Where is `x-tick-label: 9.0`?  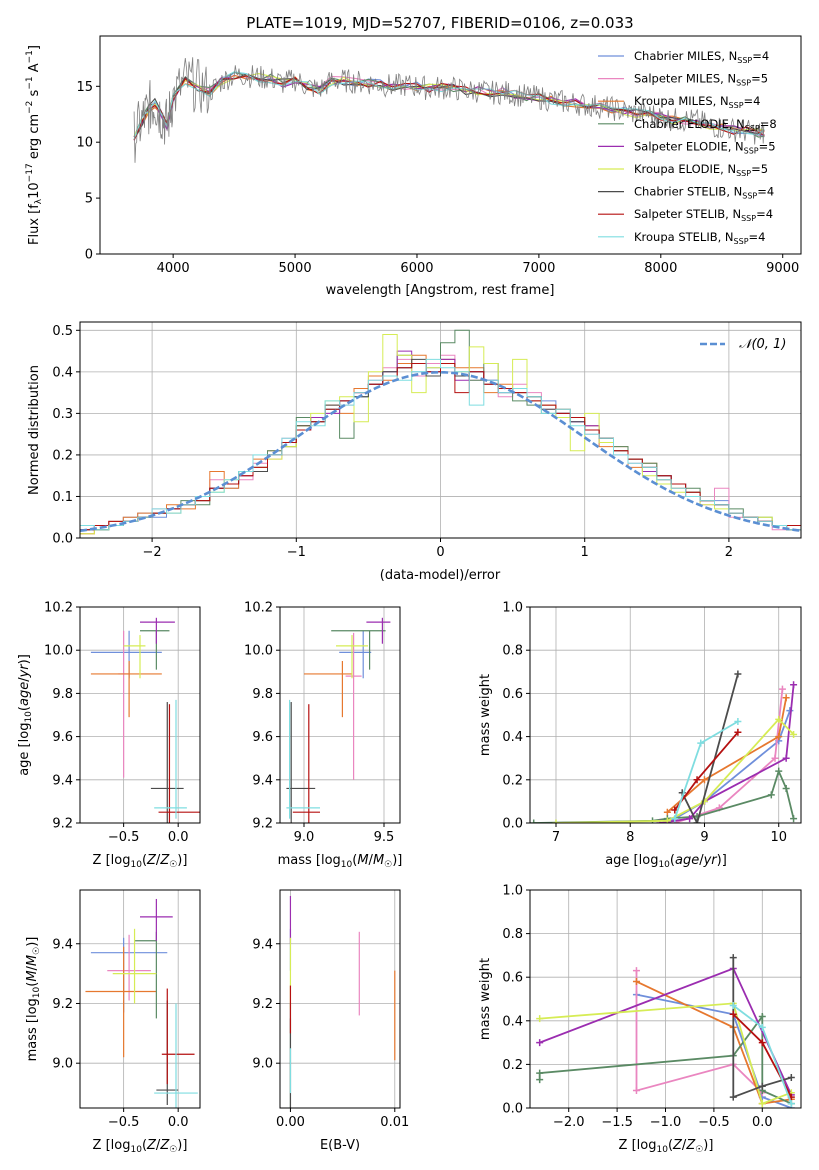
x-tick-label: 9.0 is located at coordinates (304, 837).